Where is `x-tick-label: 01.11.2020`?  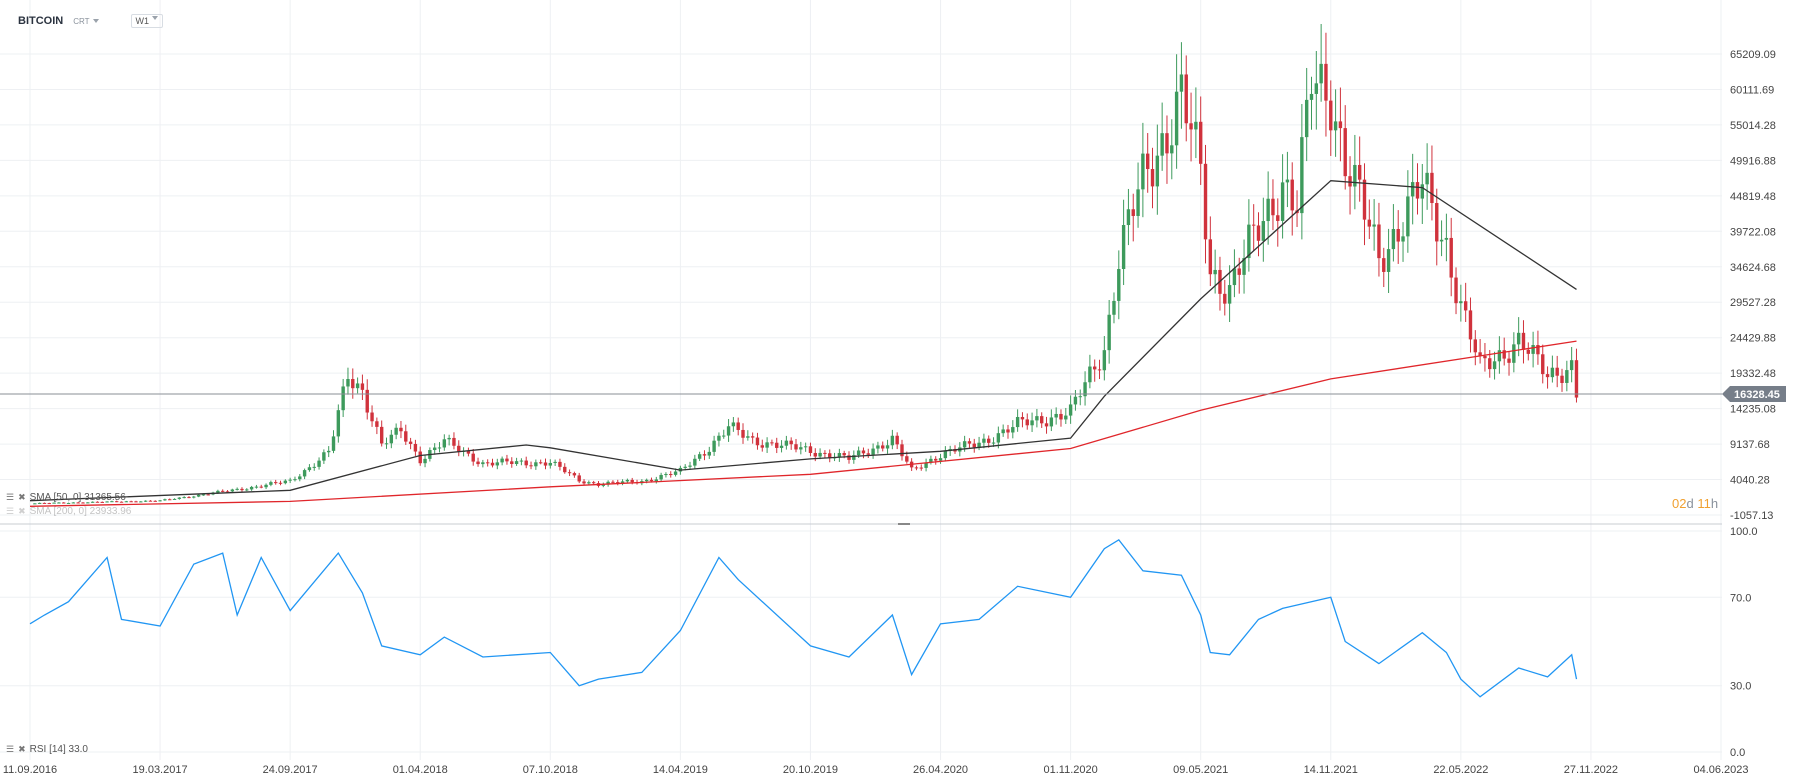 x-tick-label: 01.11.2020 is located at coordinates (1070, 770).